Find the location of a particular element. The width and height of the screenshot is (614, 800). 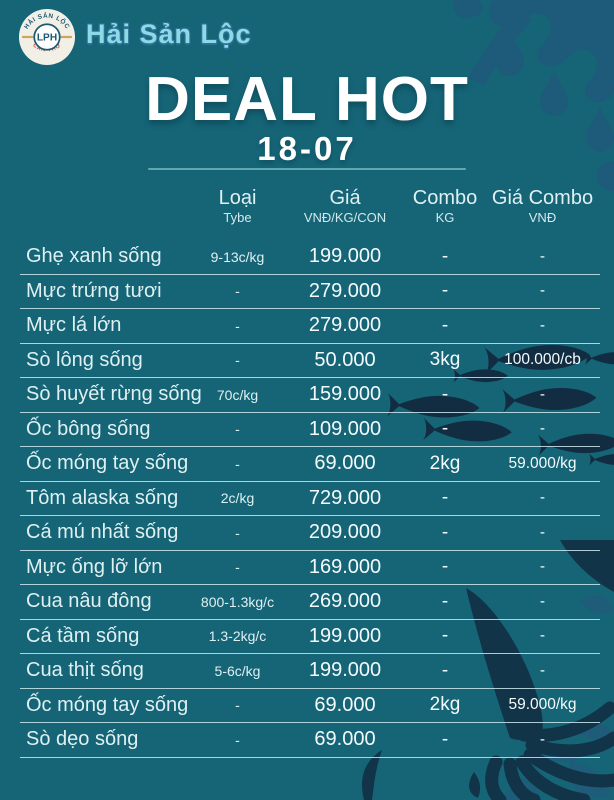

product-name-cell: Cua nâu đông is located at coordinates (89, 601).